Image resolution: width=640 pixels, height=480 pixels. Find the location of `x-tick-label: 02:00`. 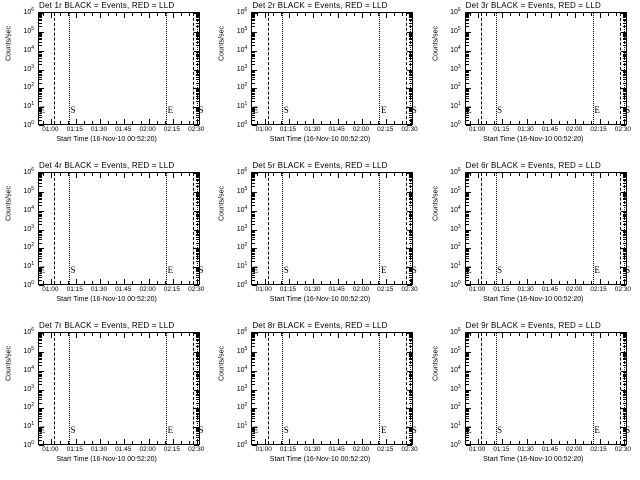

x-tick-label: 02:00 is located at coordinates (361, 449).